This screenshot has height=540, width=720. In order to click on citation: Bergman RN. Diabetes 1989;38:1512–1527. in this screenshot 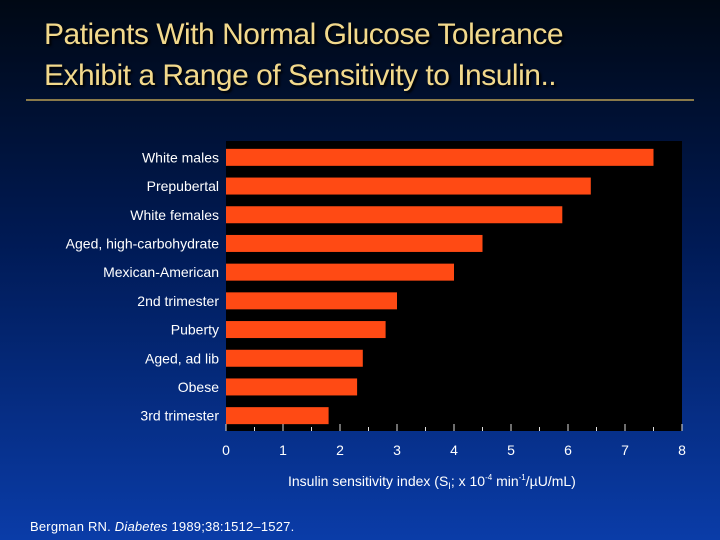, I will do `click(162, 526)`.